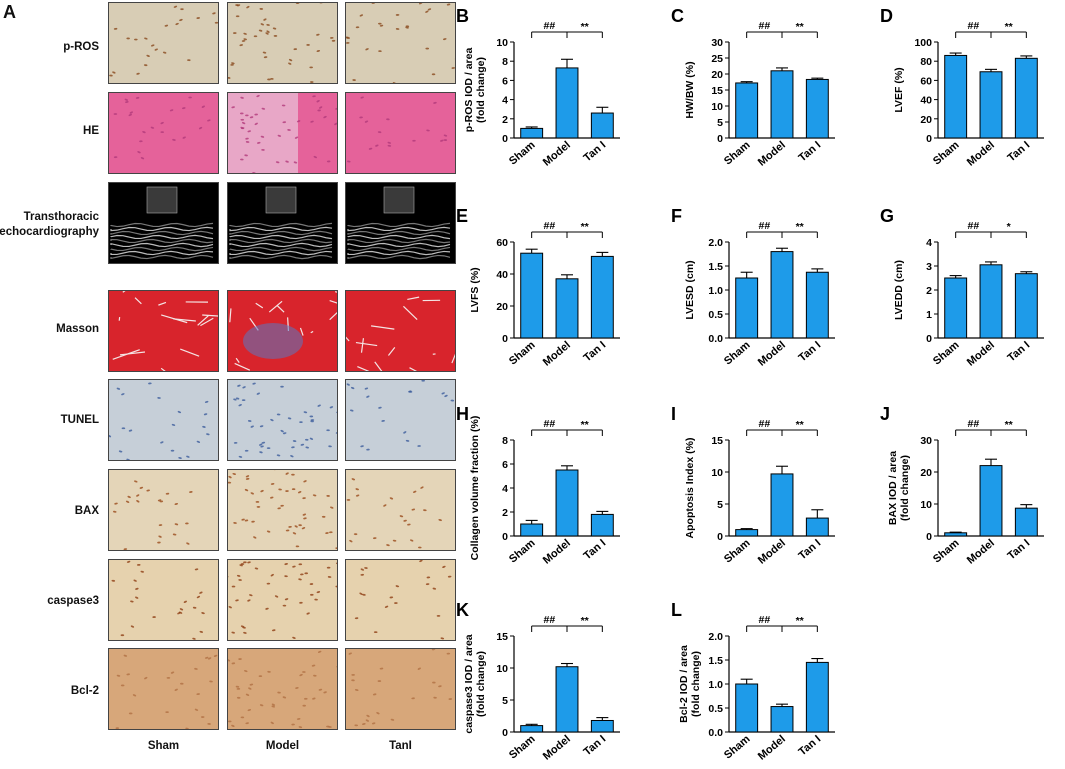  I want to click on chart-d-sig-left: ##, so click(973, 26).